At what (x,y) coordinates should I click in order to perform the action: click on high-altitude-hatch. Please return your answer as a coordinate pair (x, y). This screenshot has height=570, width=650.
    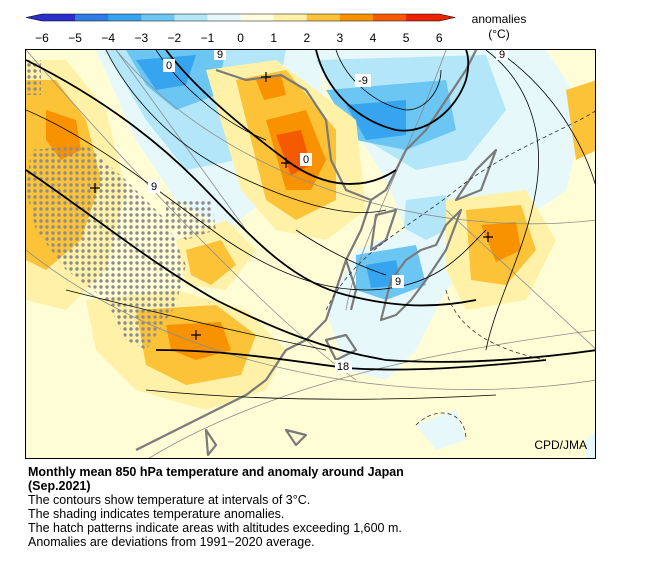
    Looking at the image, I should click on (121, 205).